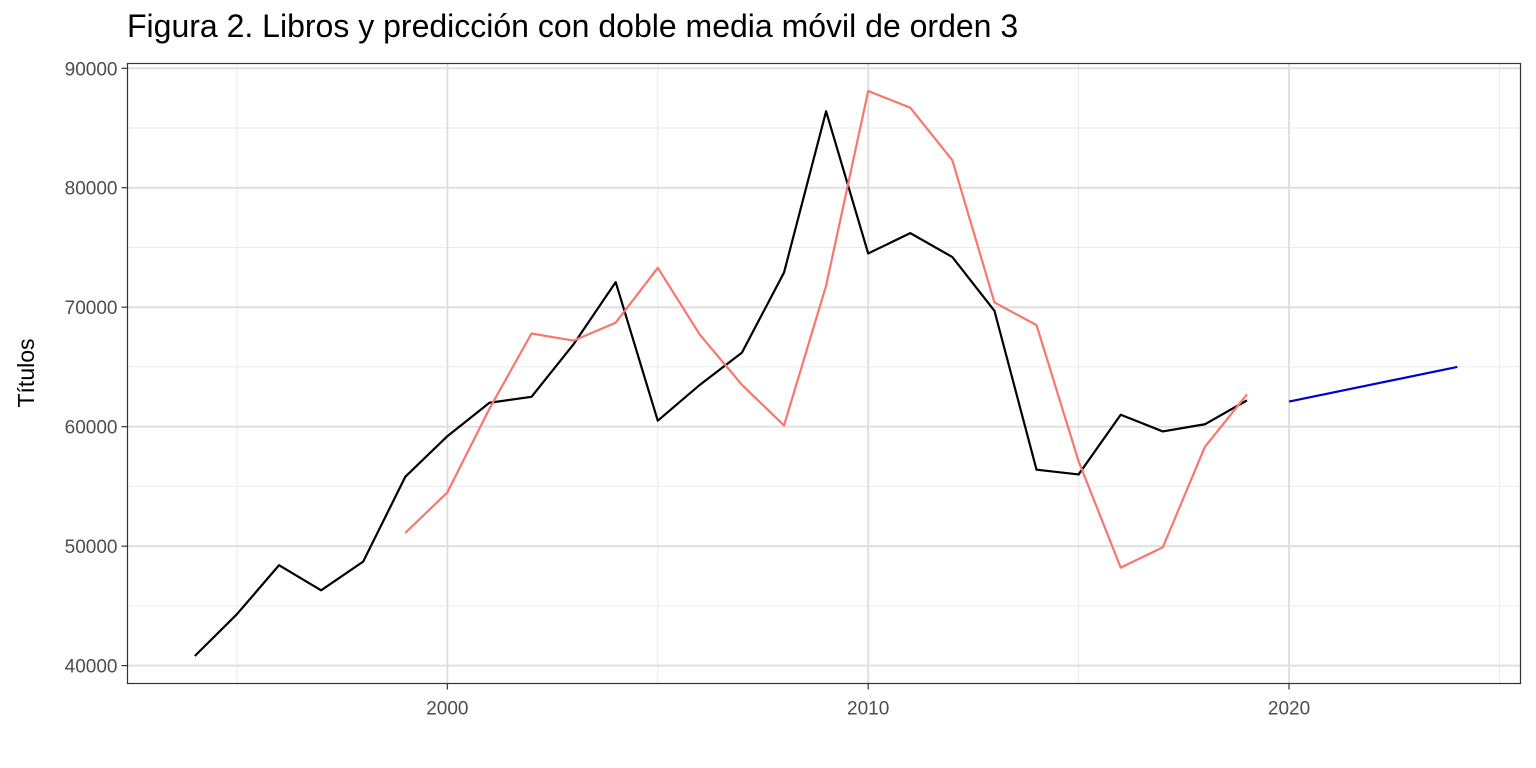 The image size is (1536, 768). Describe the element at coordinates (91, 667) in the screenshot. I see `y-tick-label: 40000` at that location.